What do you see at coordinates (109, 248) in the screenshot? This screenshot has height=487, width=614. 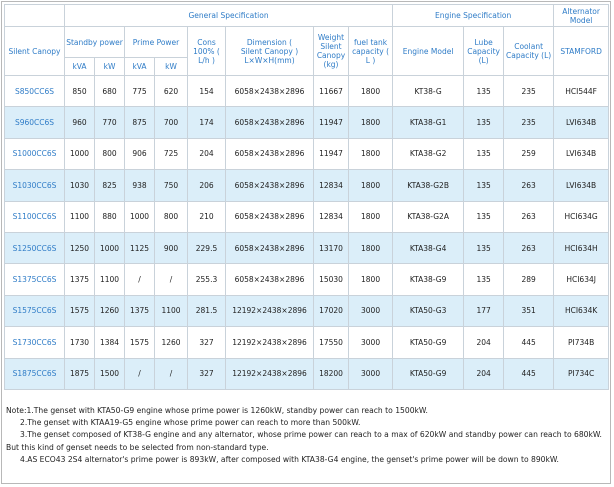 I see `table-cell: 1000` at bounding box center [109, 248].